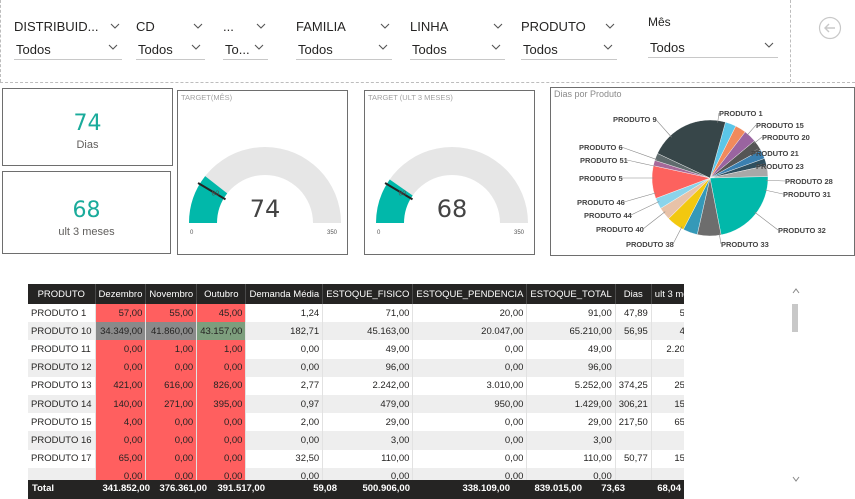  Describe the element at coordinates (356, 367) in the screenshot. I see `table-row: PRODUTO 12 0,00 0,00 0,00 0,00 96,00 0,00 96,00` at that location.